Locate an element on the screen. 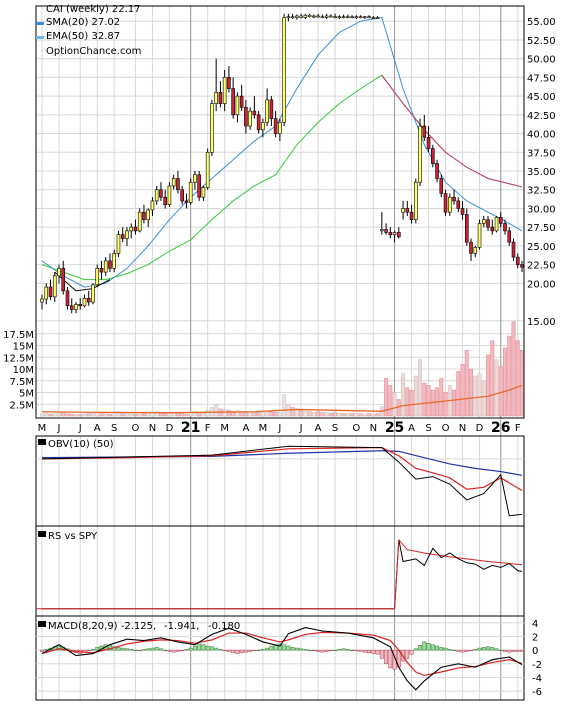  volume-tick-label: 17.5M is located at coordinates (18, 335).